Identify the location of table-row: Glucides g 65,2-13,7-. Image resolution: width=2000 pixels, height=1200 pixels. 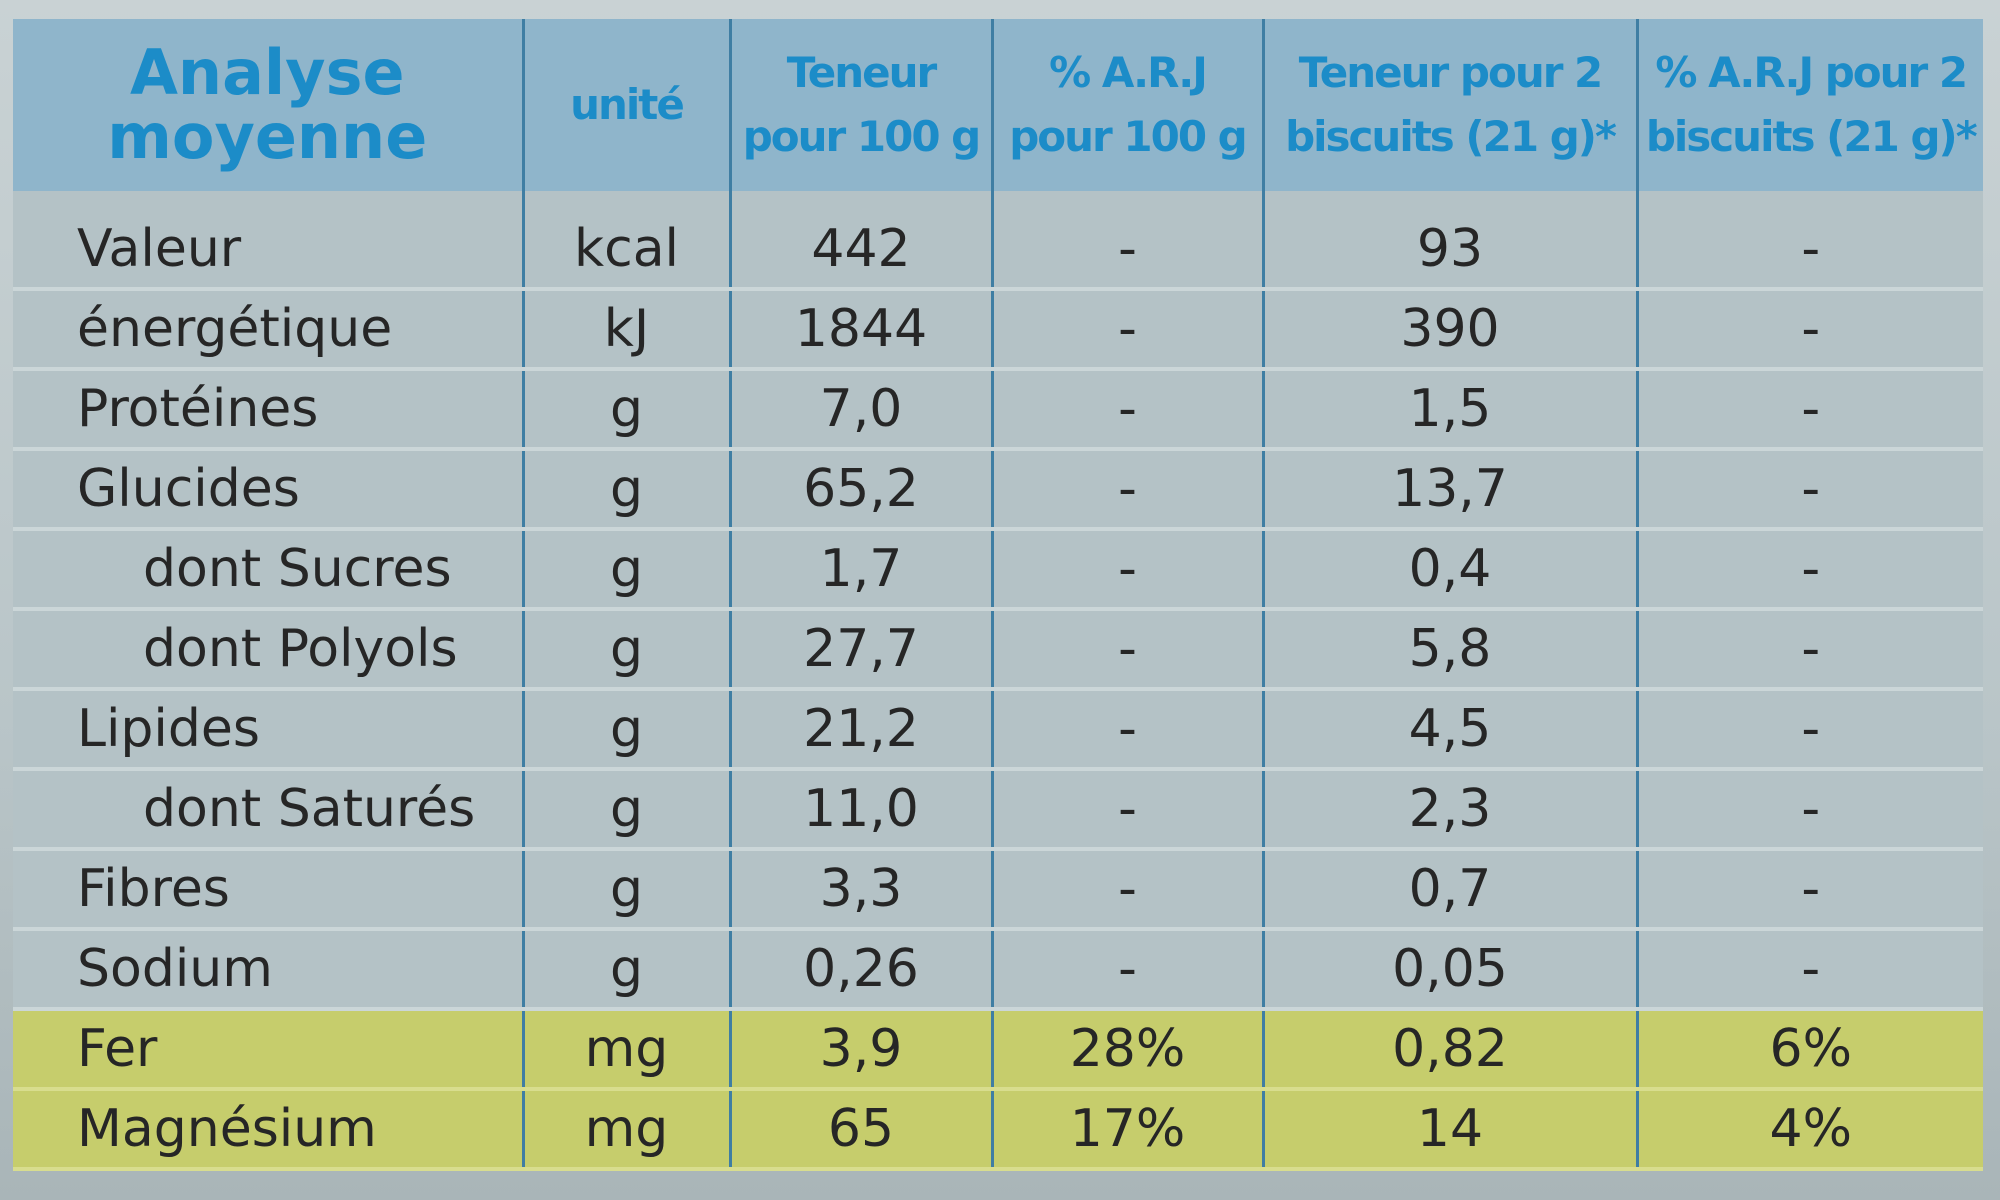
(998, 490).